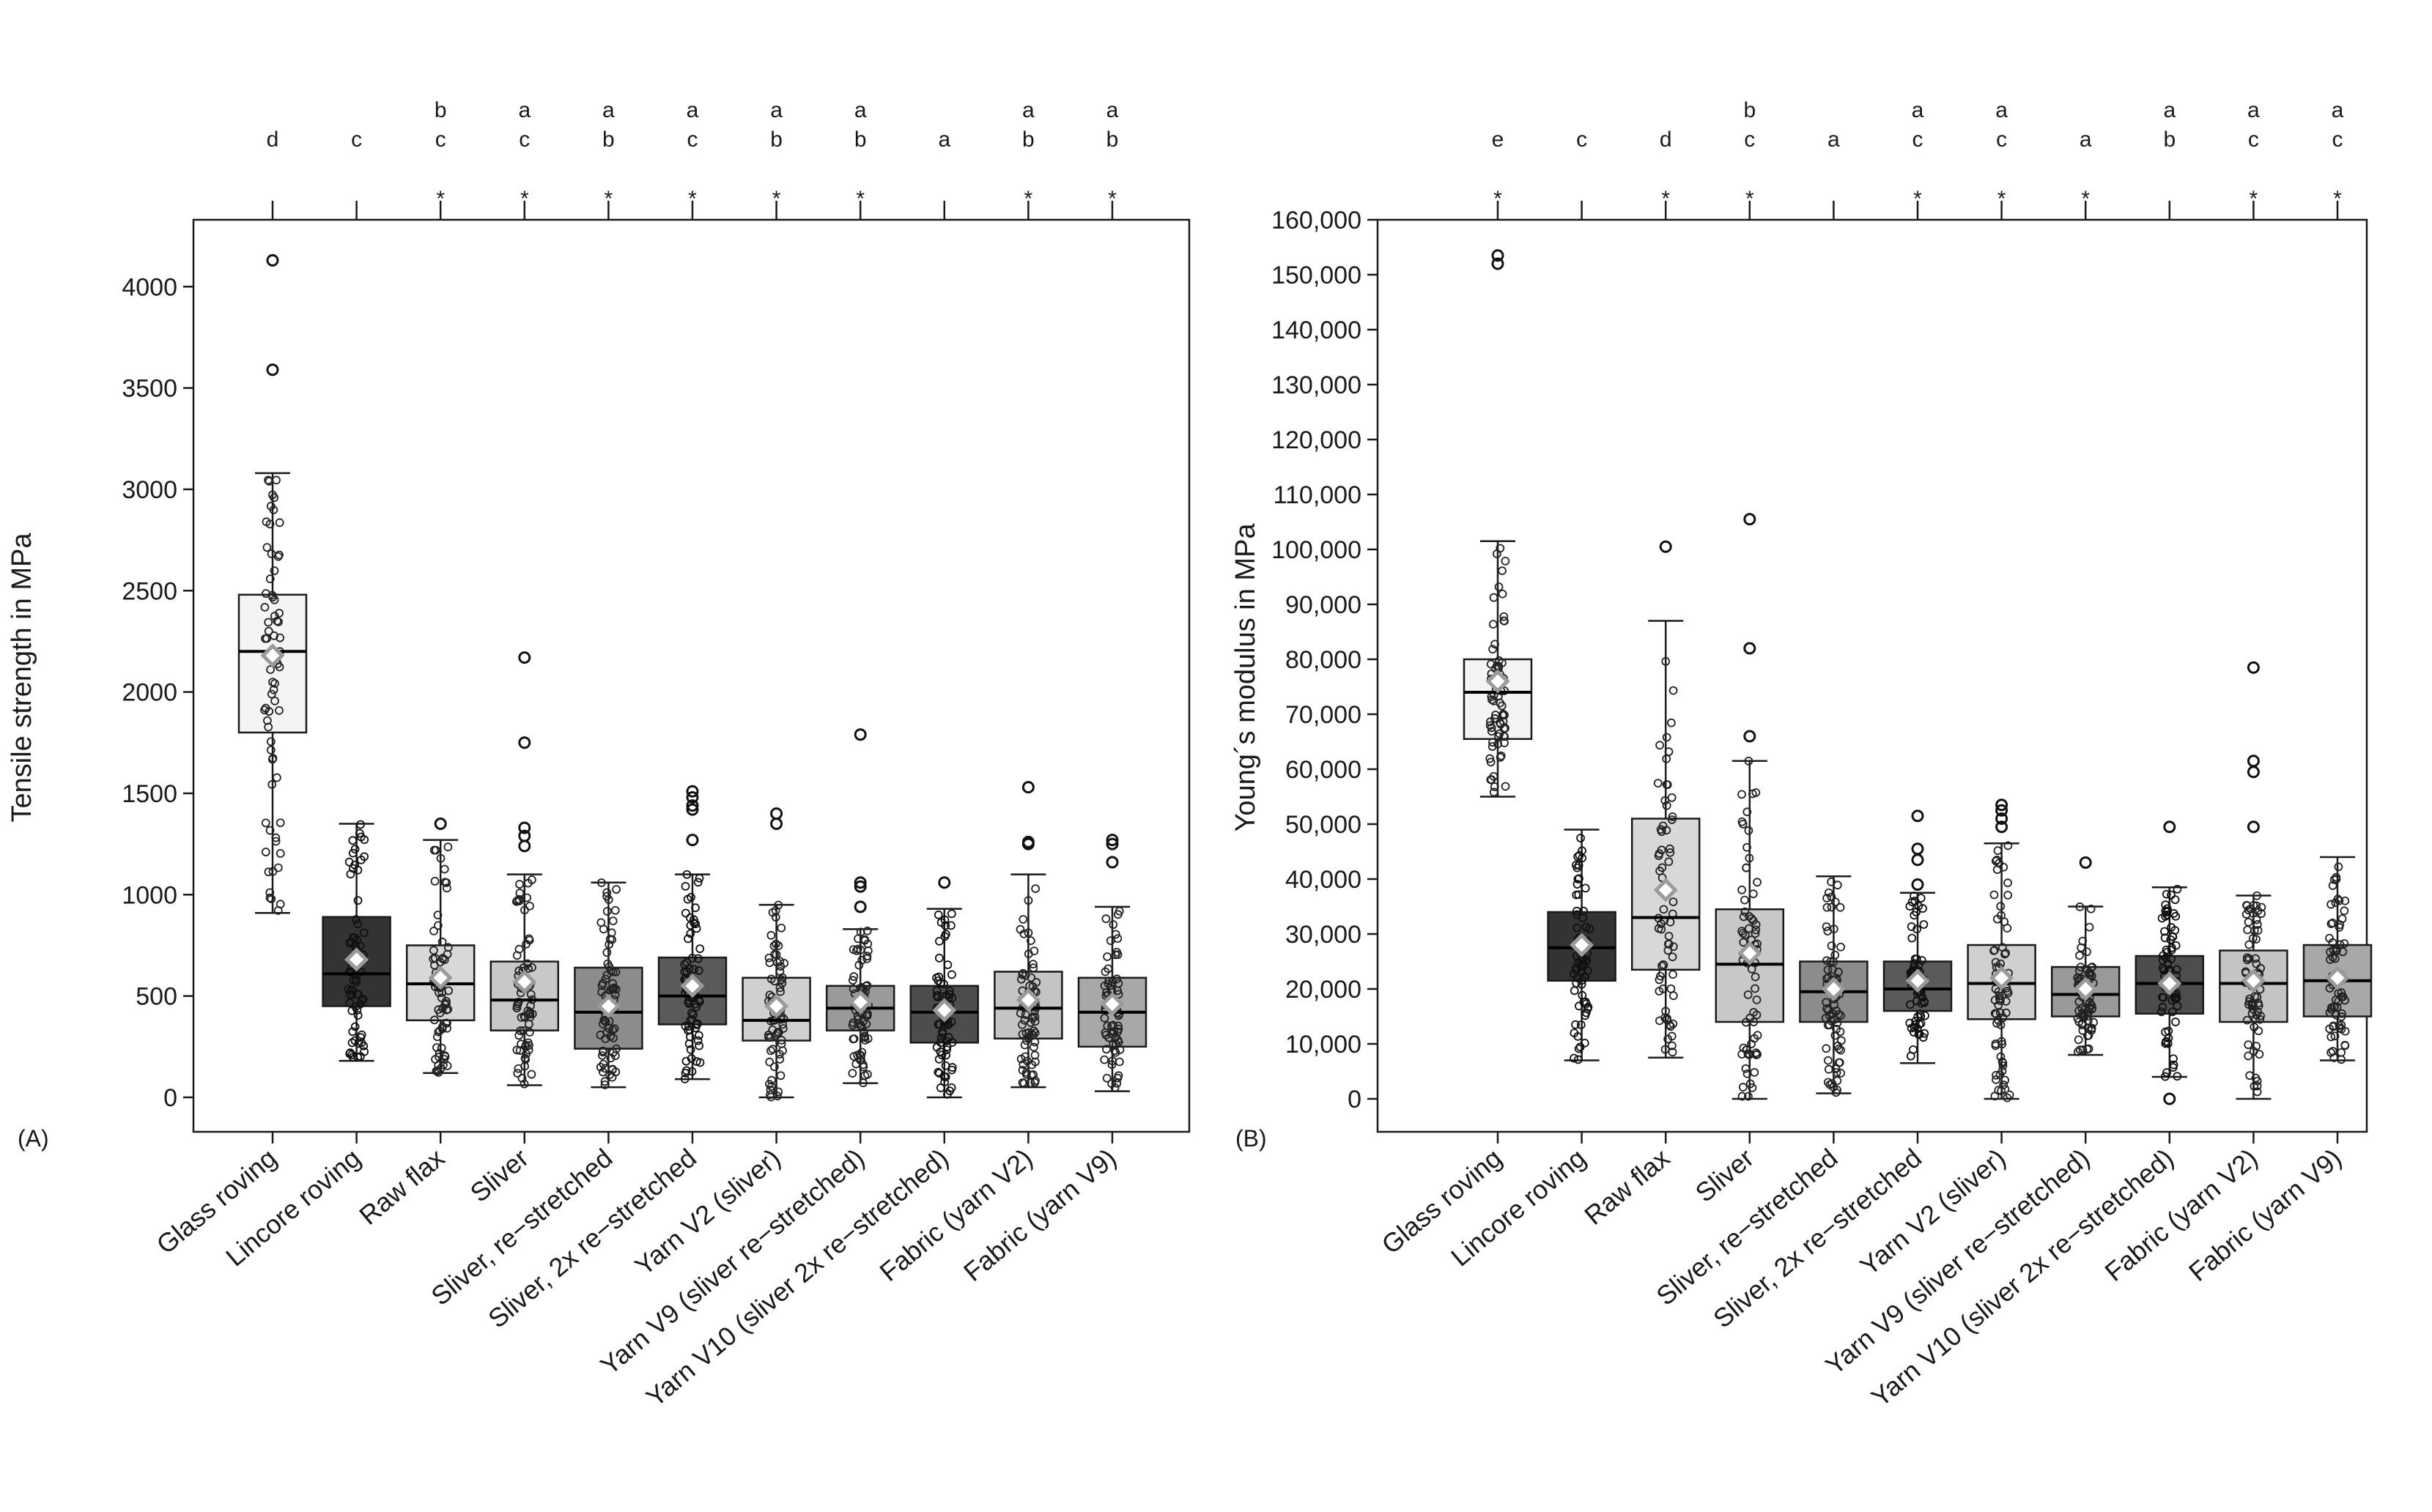 This screenshot has height=1512, width=2432. What do you see at coordinates (1316, 275) in the screenshot?
I see `y-tick-label: 150,000` at bounding box center [1316, 275].